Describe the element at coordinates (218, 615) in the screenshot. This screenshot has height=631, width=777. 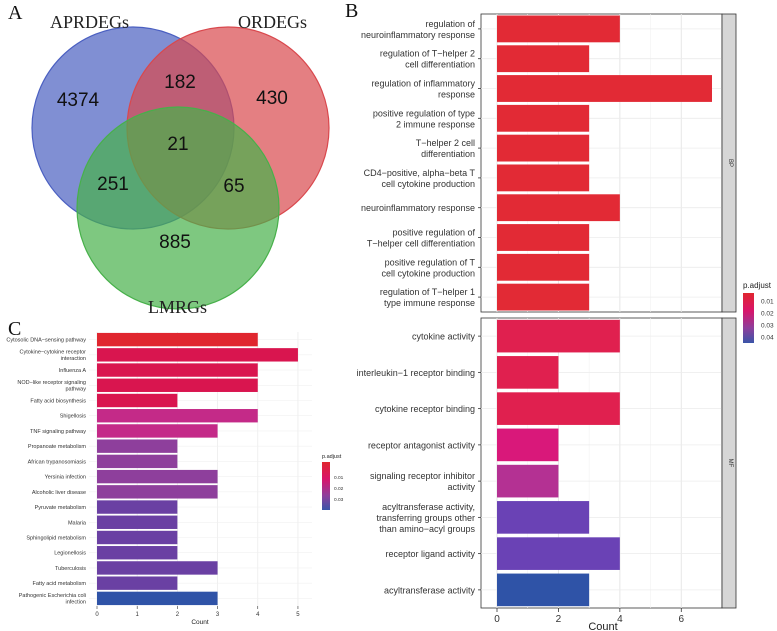
I see `x-tick-label: 3` at that location.